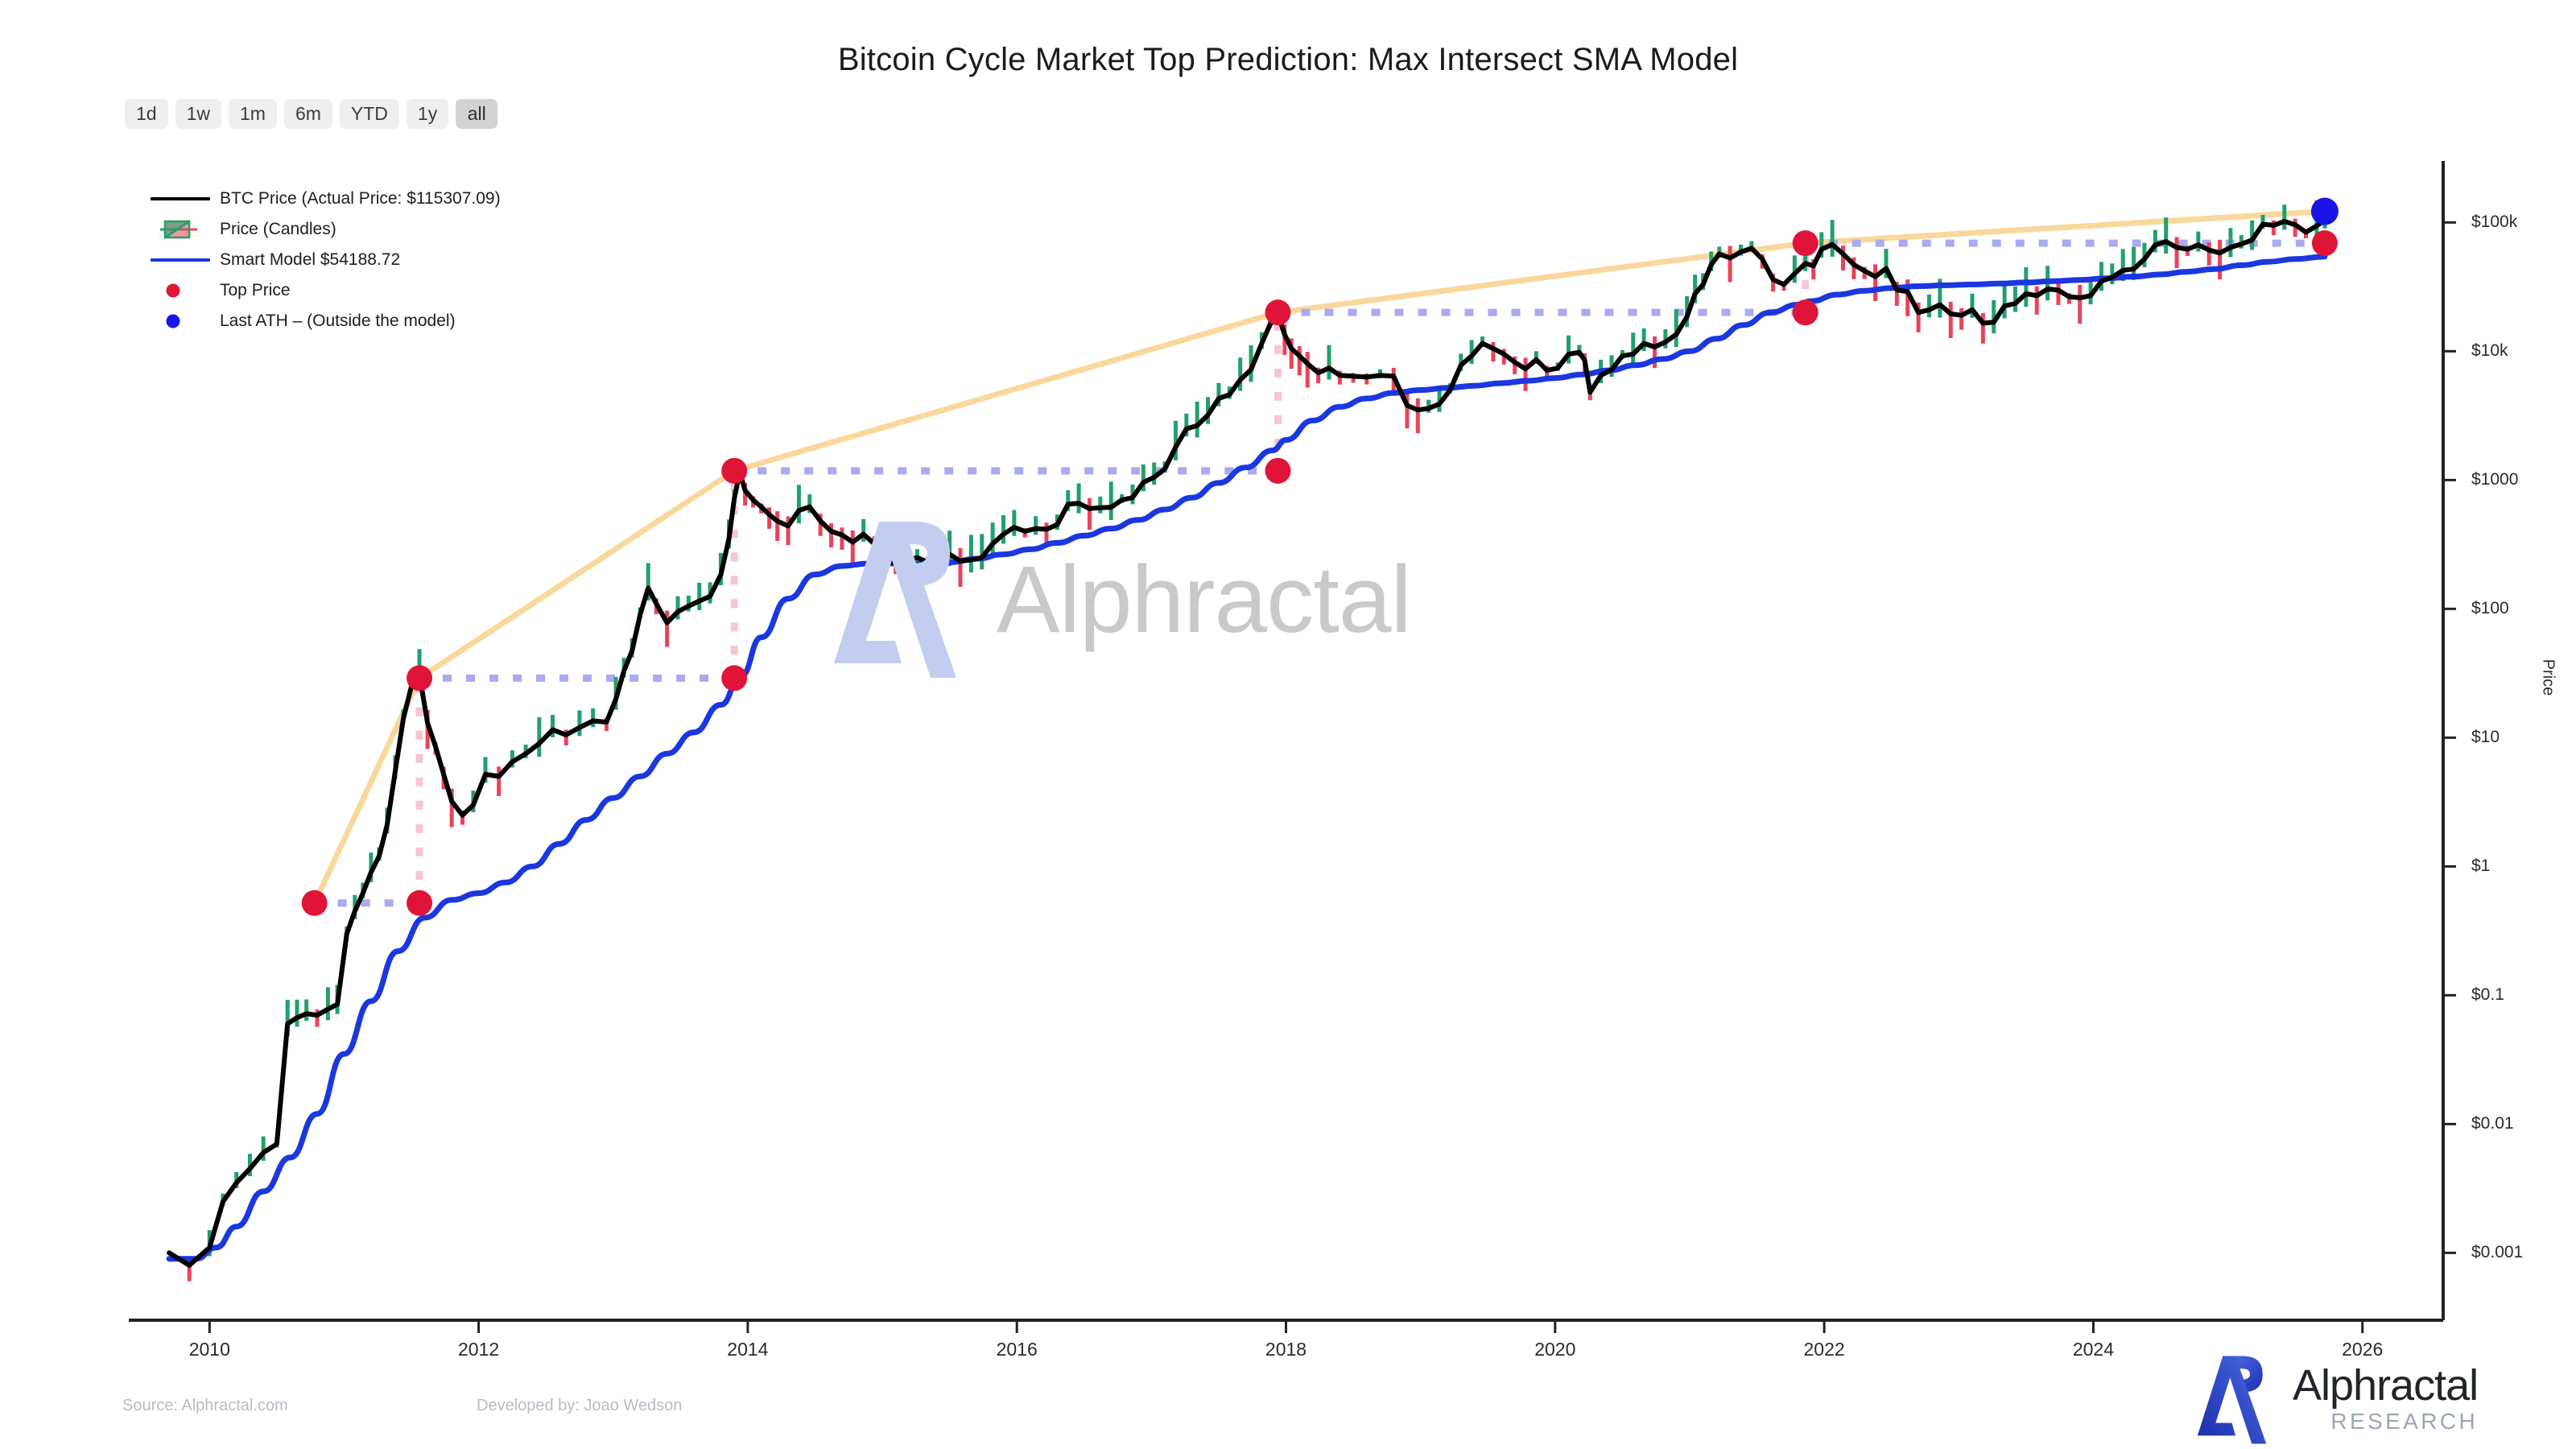  Describe the element at coordinates (1286, 1349) in the screenshot. I see `x-tick-label: 2018` at that location.